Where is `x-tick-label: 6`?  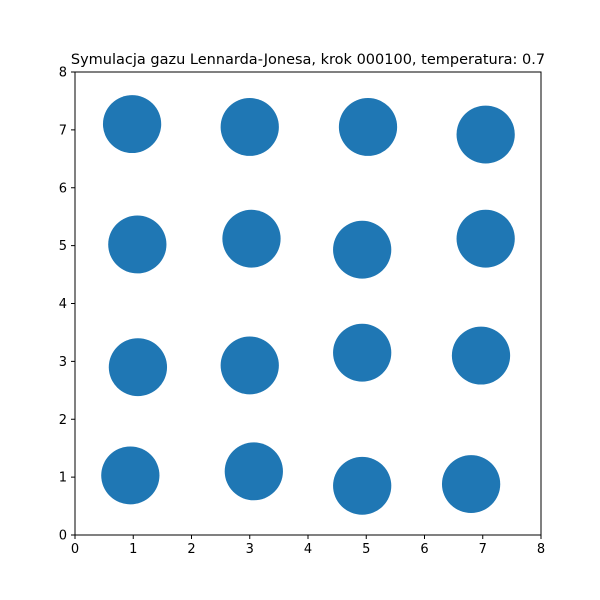 x-tick-label: 6 is located at coordinates (424, 549).